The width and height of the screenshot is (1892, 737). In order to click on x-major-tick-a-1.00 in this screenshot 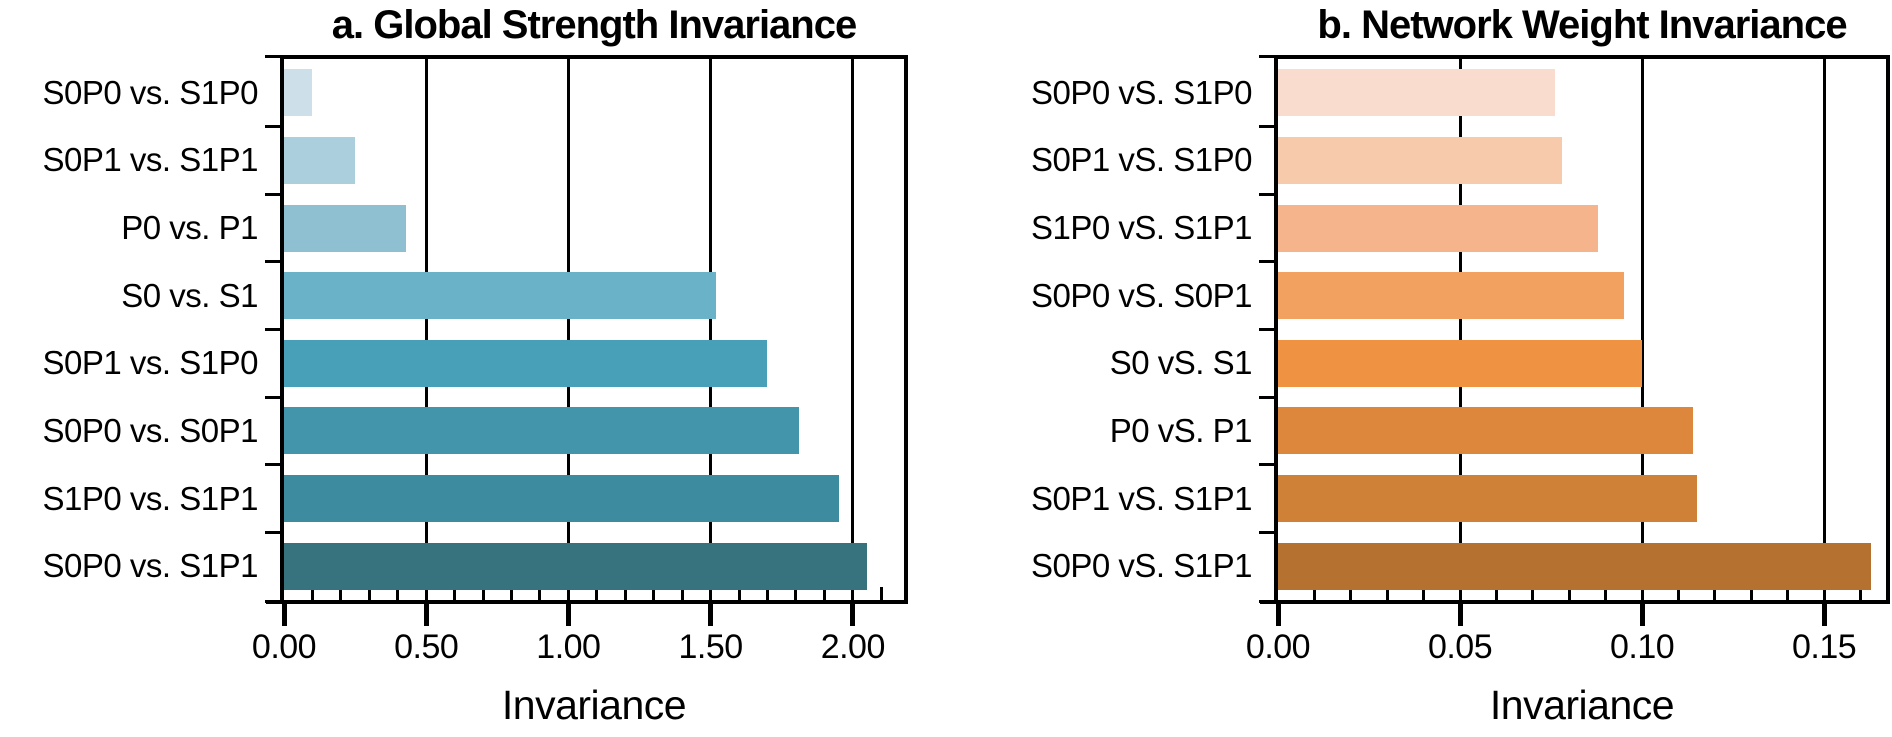, I will do `click(568, 615)`.